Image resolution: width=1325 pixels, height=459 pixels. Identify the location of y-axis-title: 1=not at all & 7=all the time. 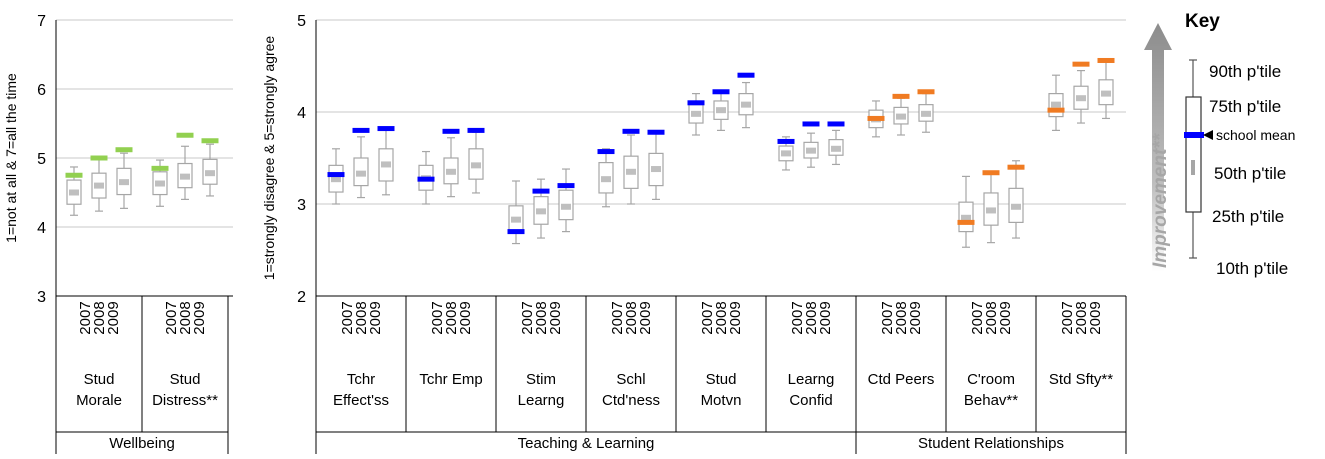
(11, 158).